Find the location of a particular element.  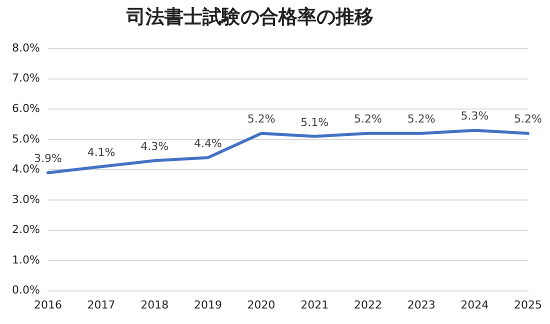

data-label: 4.3% is located at coordinates (154, 146).